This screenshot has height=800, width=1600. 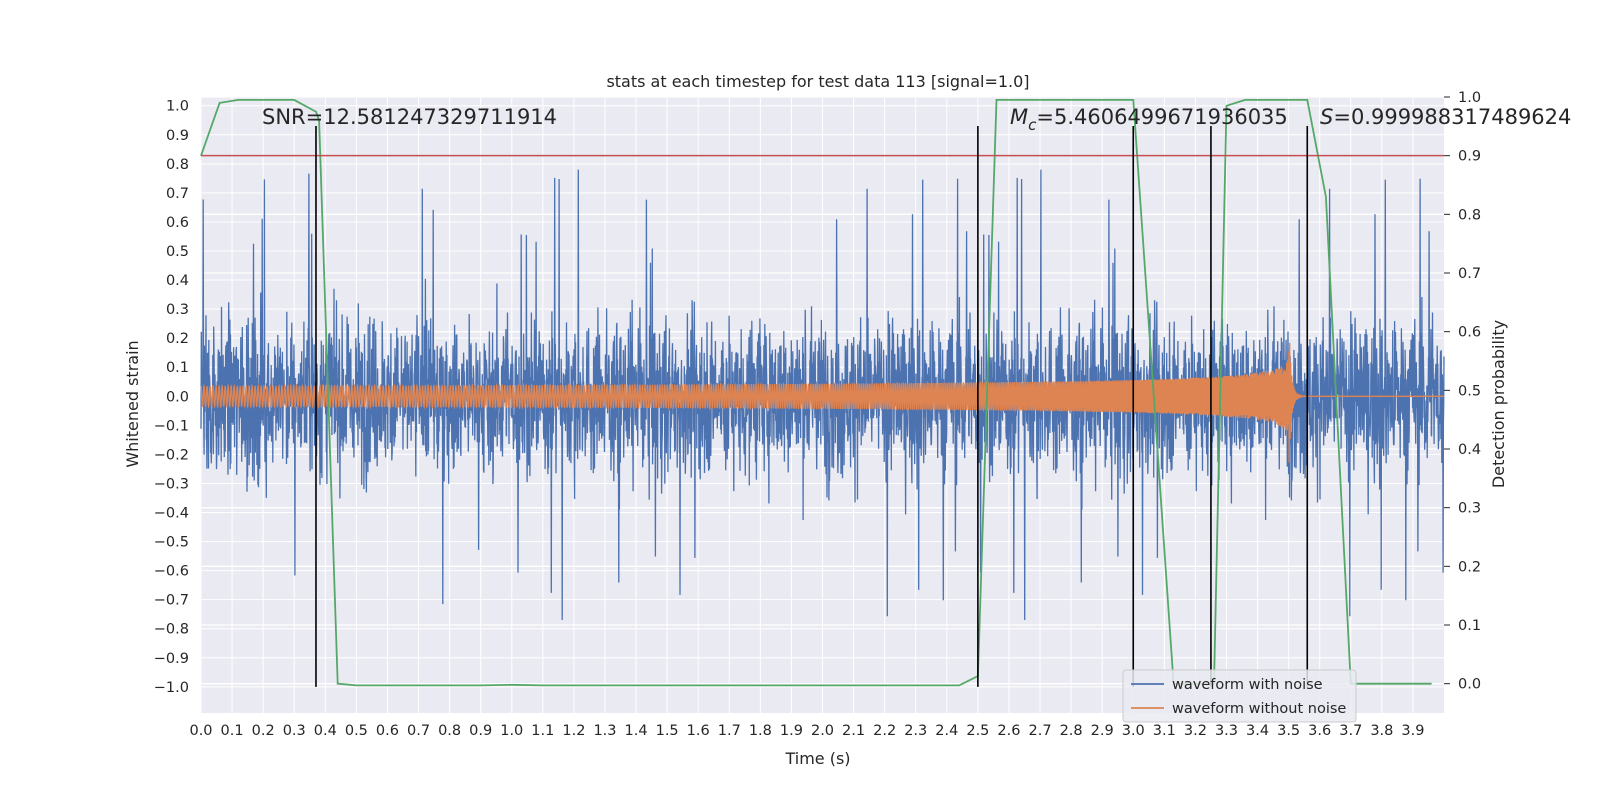 I want to click on chirp-line, so click(x=822, y=402).